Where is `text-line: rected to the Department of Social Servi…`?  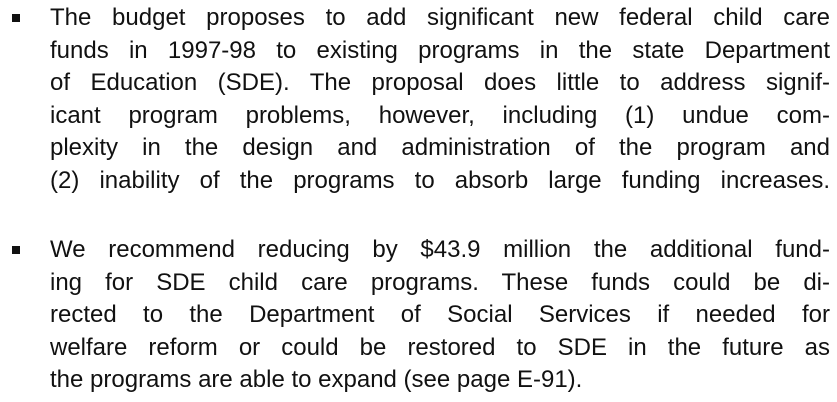
text-line: rected to the Department of Social Servi… is located at coordinates (440, 314).